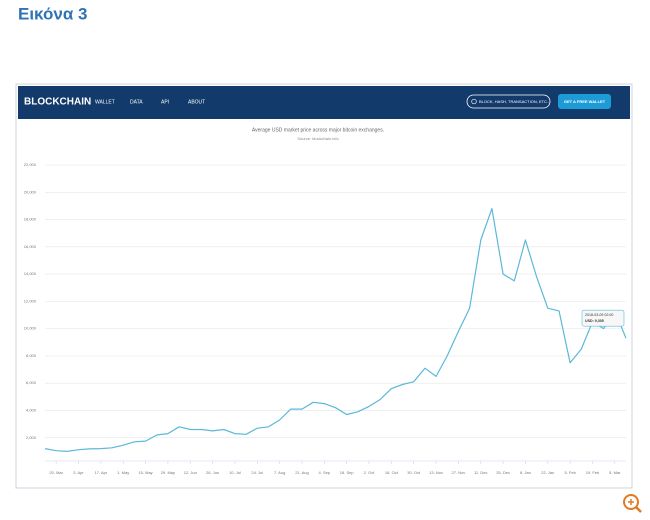  What do you see at coordinates (31, 382) in the screenshot?
I see `y-tick-label: 6,000` at bounding box center [31, 382].